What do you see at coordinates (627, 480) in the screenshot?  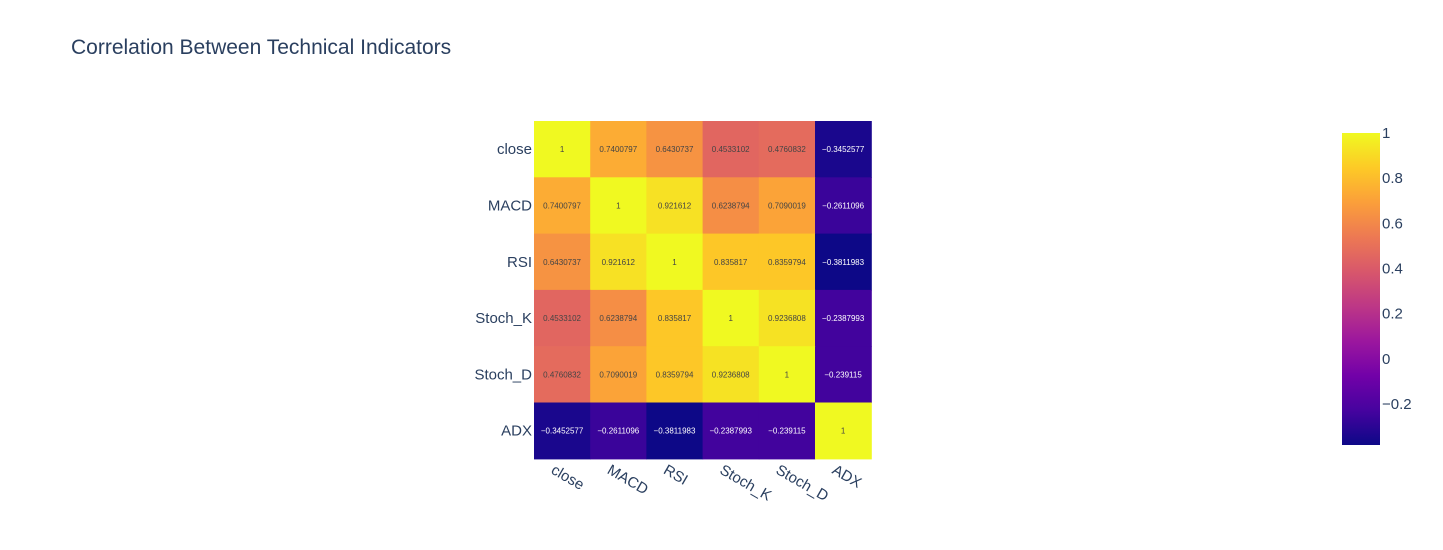 I see `x-tick-label: MACD` at bounding box center [627, 480].